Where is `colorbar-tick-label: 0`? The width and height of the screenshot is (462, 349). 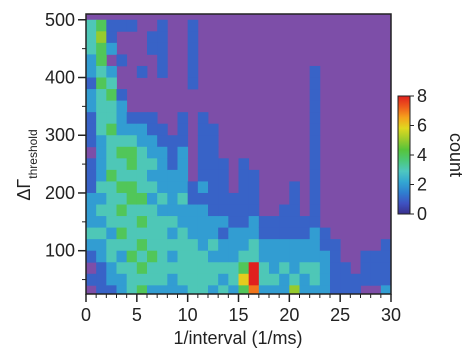
colorbar-tick-label: 0 is located at coordinates (422, 214).